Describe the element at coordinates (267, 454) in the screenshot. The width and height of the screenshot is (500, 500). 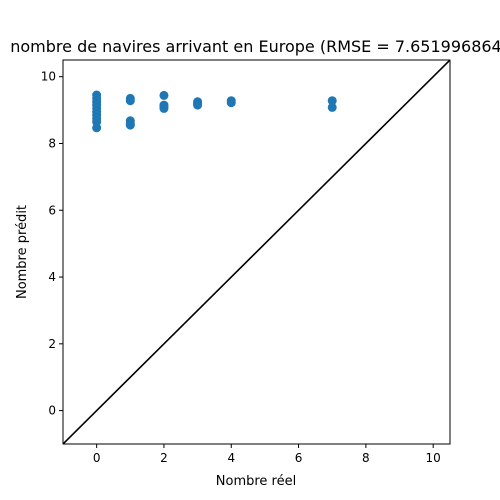
I see `x-axis: 0 2 4 6 8 10` at that location.